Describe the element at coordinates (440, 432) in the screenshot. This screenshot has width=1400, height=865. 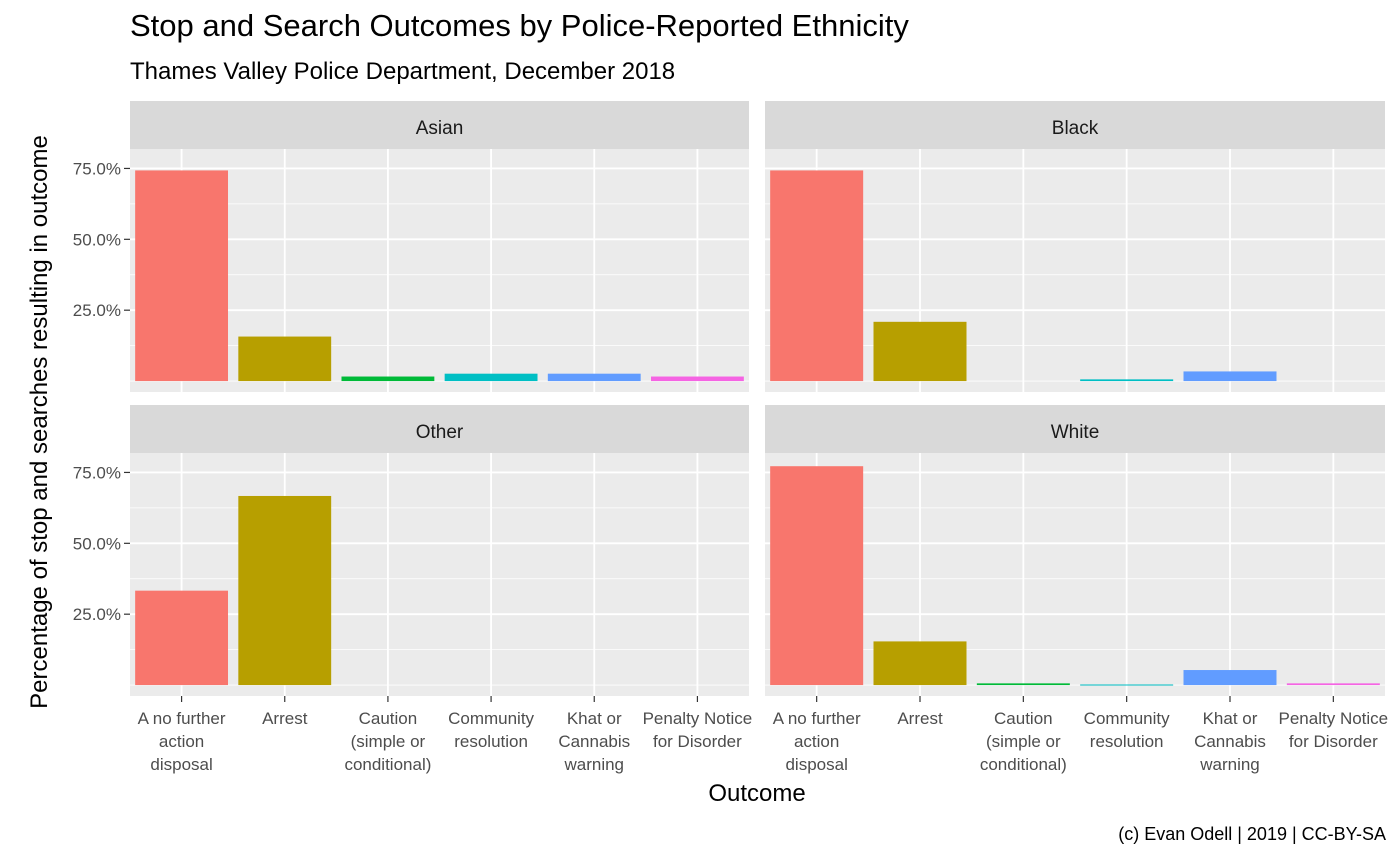
I see `facet-strip-label: Other` at that location.